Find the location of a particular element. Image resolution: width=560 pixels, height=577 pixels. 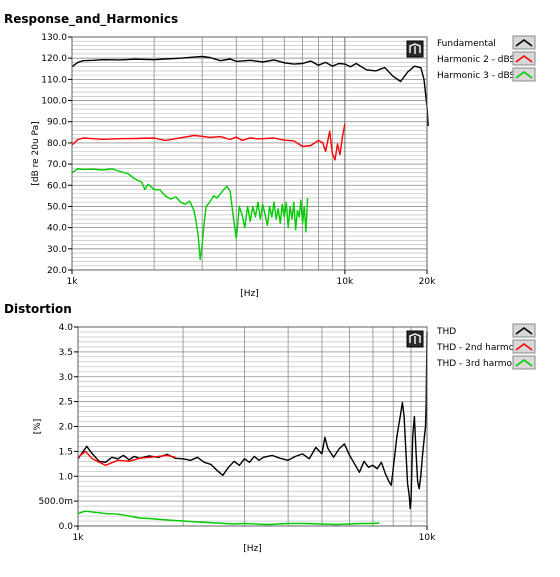

y-tick-label: 500.0m is located at coordinates (55, 502).